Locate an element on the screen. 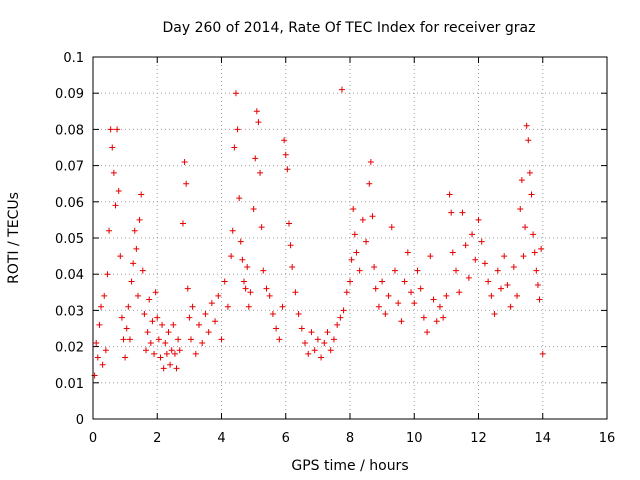 This screenshot has width=640, height=480. y-tick-label: 0.05 is located at coordinates (69, 239).